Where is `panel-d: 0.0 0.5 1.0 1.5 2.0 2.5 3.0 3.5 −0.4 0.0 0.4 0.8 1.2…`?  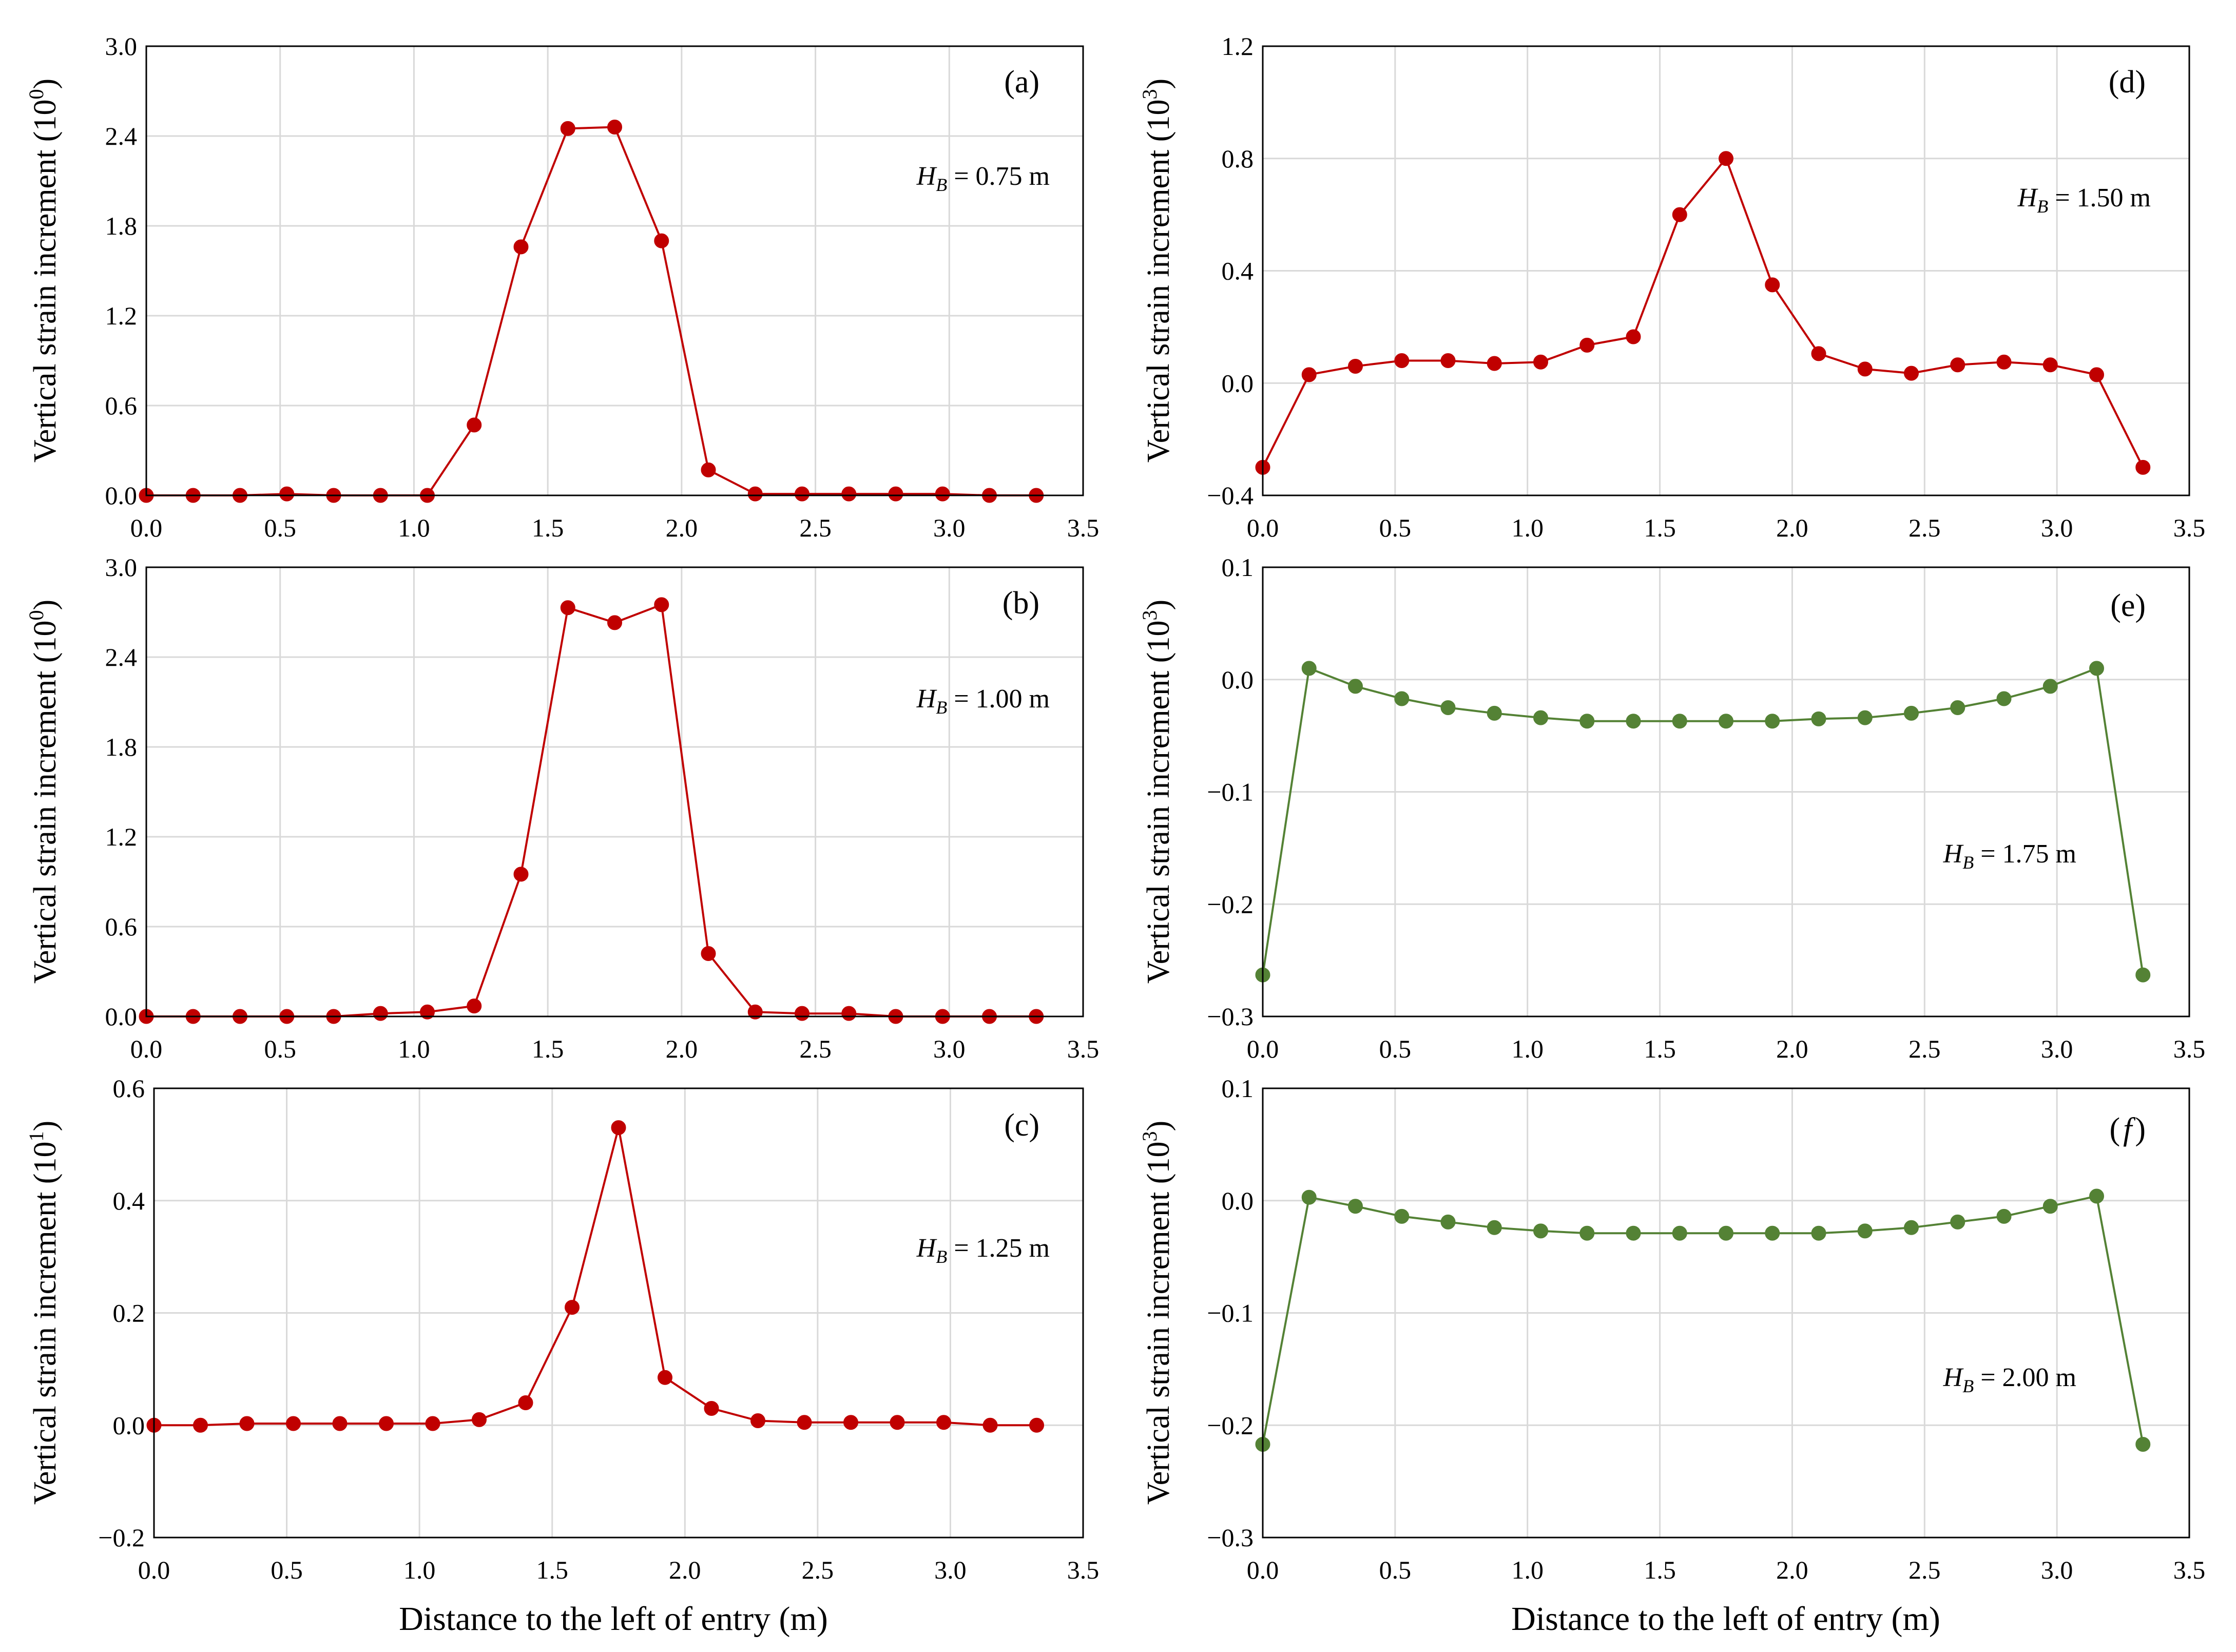
panel-d: 0.0 0.5 1.0 1.5 2.0 2.5 3.0 3.5 −0.4 0.0 0.4 0.8 1.2… is located at coordinates (1671, 287).